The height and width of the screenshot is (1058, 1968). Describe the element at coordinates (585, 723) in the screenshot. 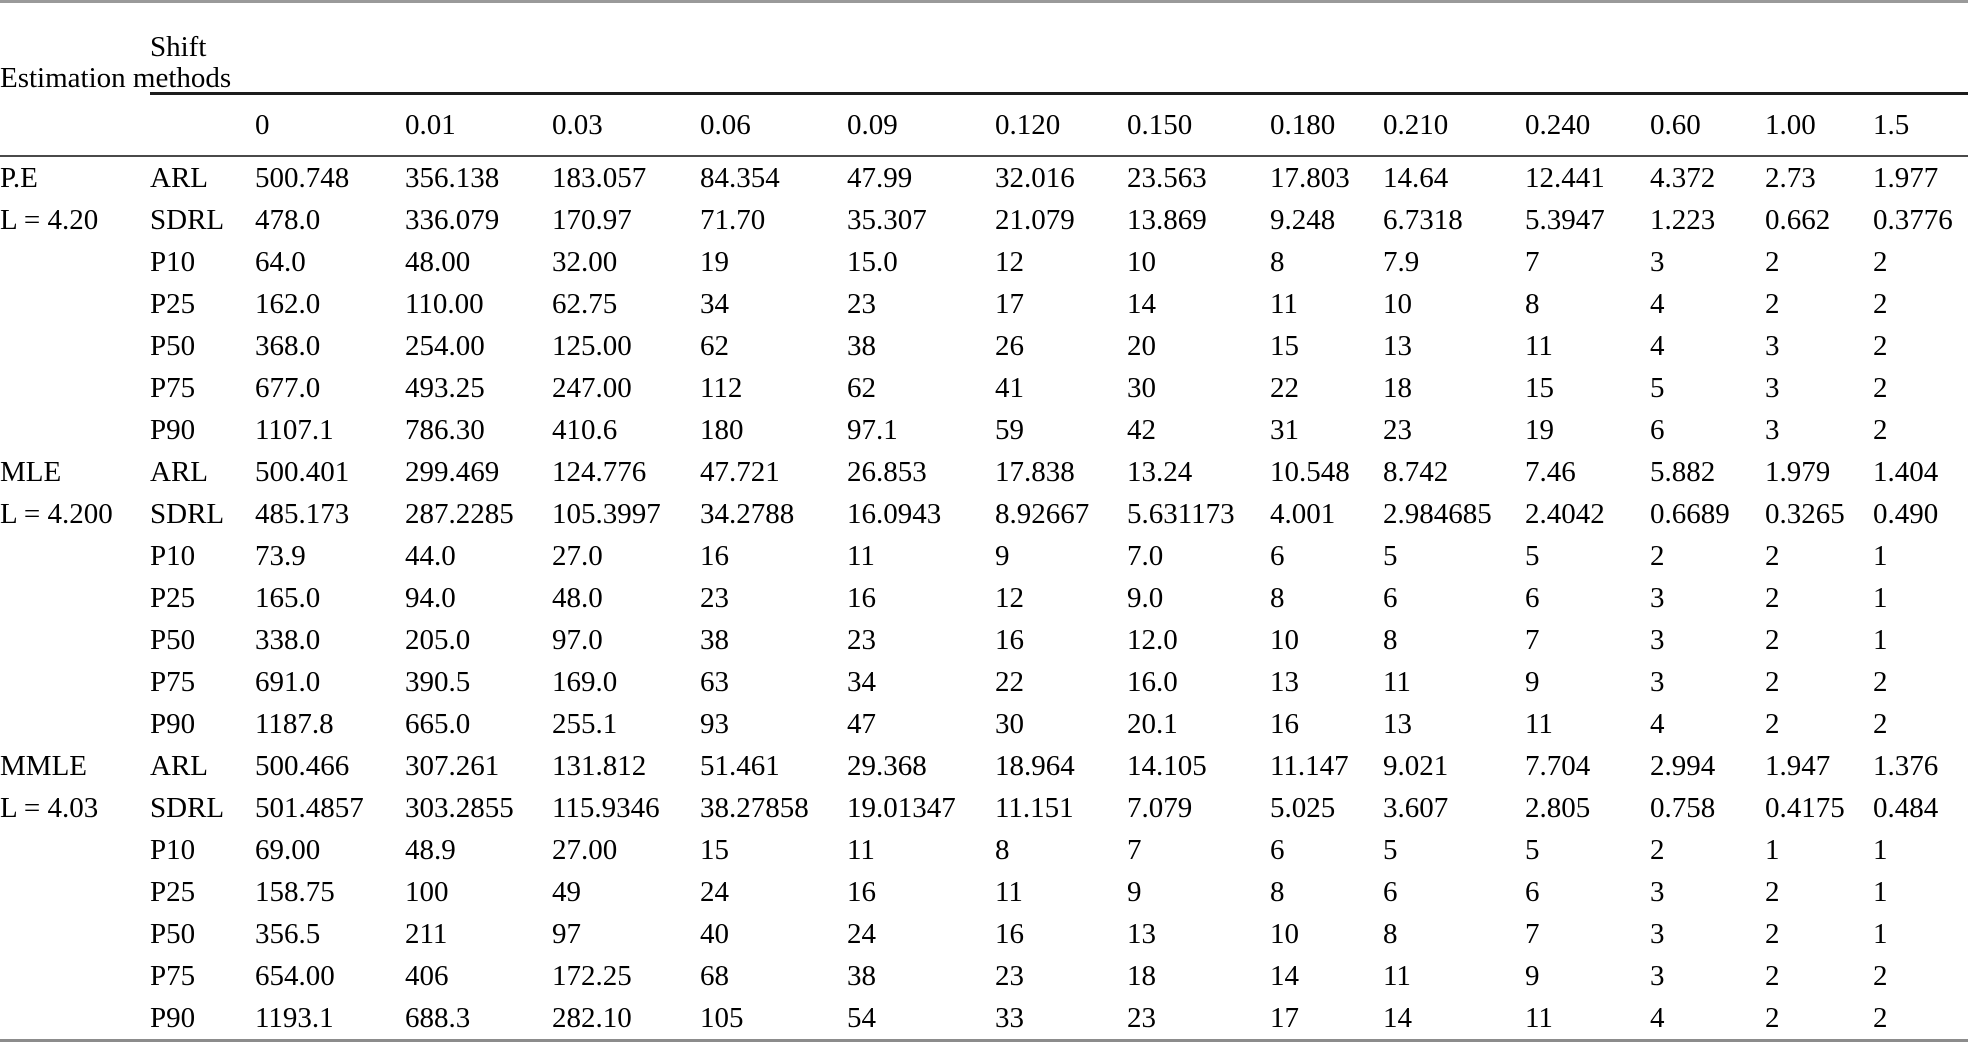

I see `value-cell: 255.1` at that location.